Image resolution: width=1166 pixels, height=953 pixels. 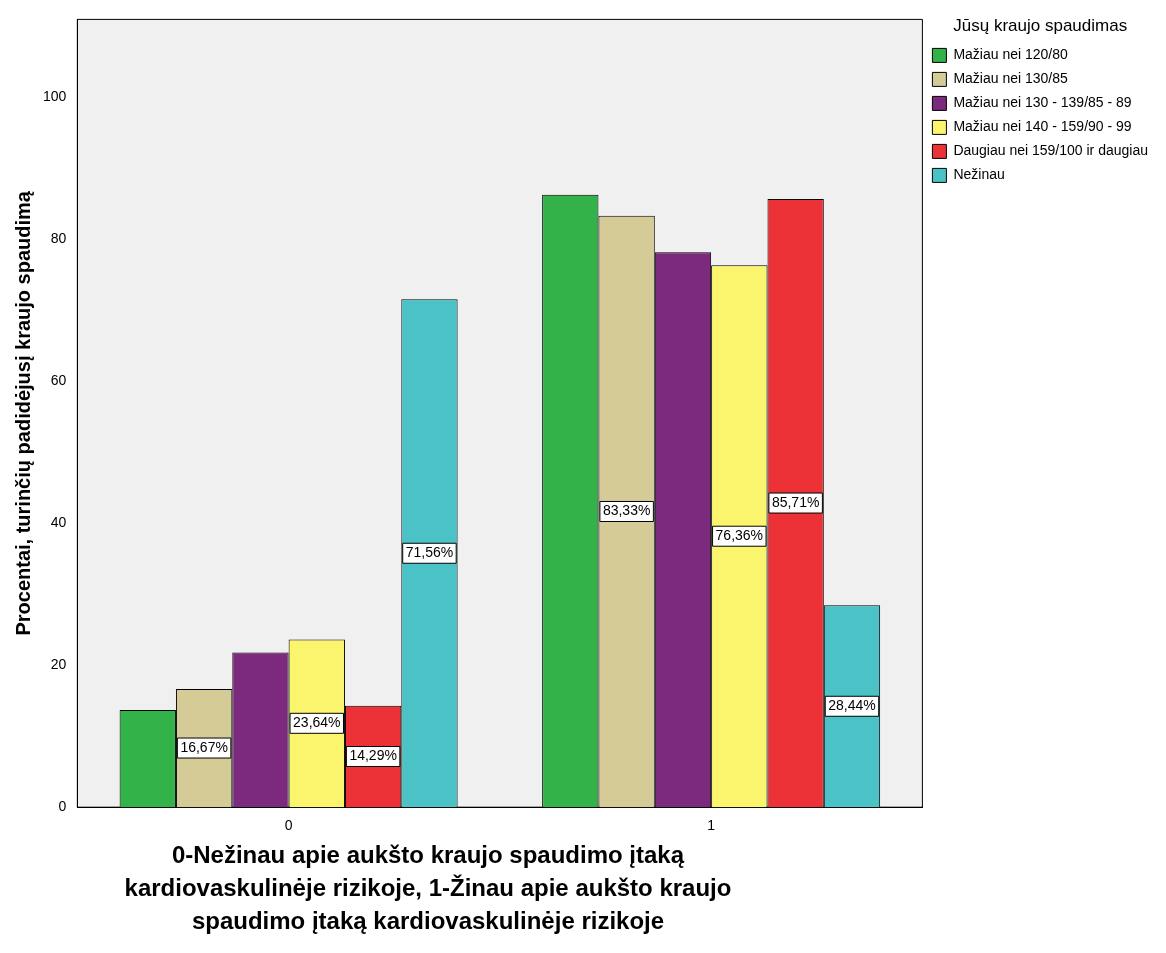 I want to click on y-tick-label: 0, so click(x=62, y=806).